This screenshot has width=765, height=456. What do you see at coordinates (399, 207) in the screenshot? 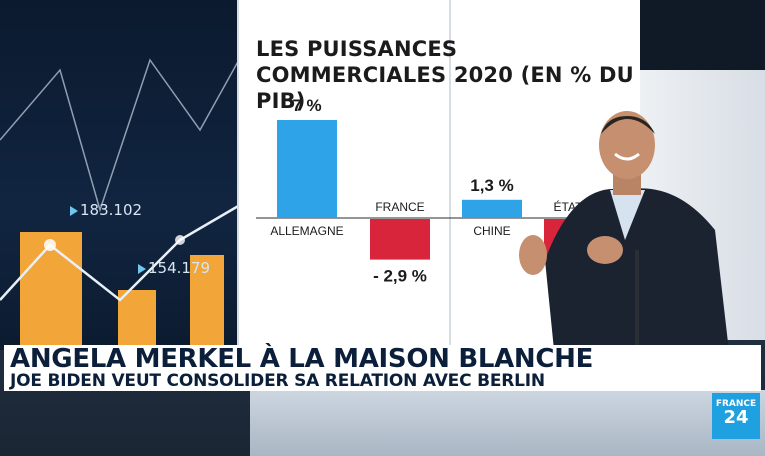
I see `category-label-1: FRANCE` at bounding box center [399, 207].